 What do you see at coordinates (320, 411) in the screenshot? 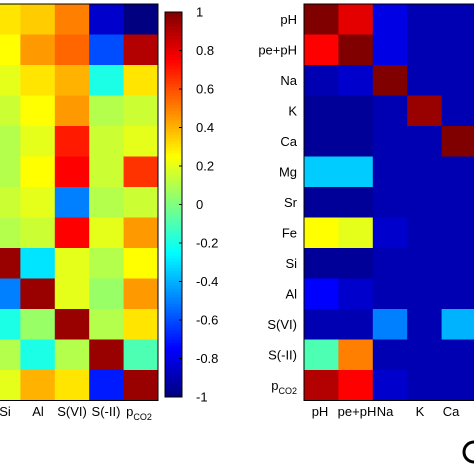
I see `right-x-tick-label: pH` at bounding box center [320, 411].